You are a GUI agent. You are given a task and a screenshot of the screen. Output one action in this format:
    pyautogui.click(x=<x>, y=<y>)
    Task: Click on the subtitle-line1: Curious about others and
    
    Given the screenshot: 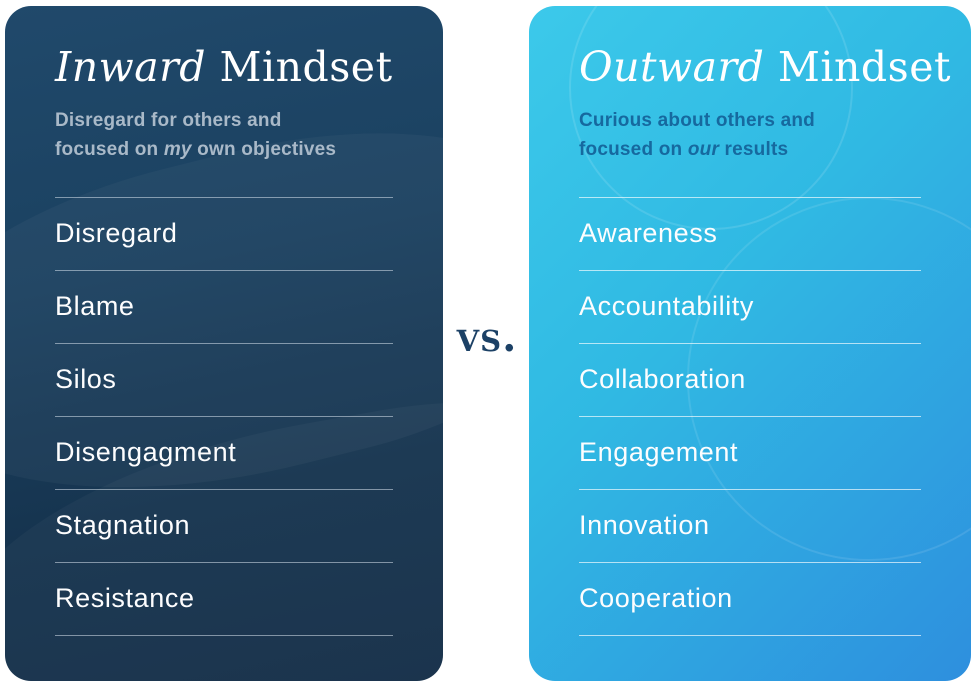 What is the action you would take?
    pyautogui.click(x=697, y=121)
    